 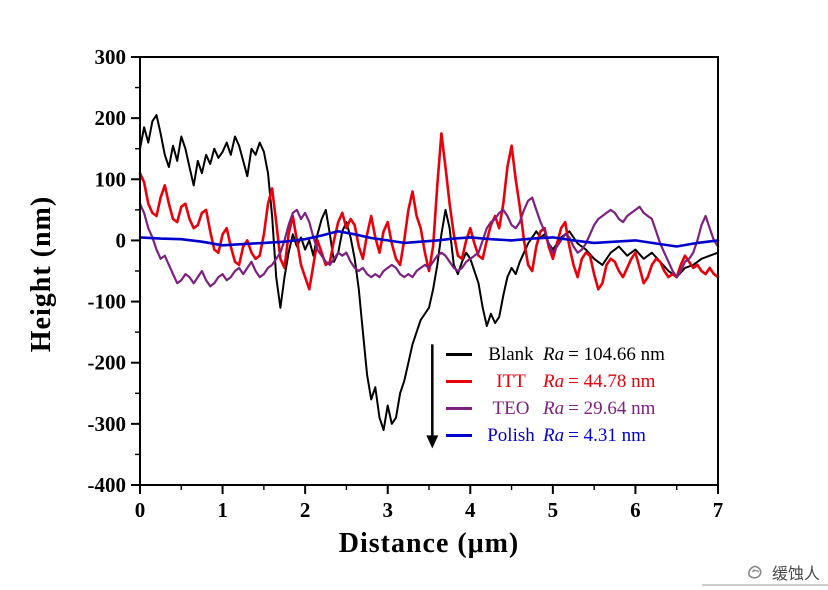 I want to click on legend-ra-value: Ra = 104.66 nm, so click(x=604, y=354).